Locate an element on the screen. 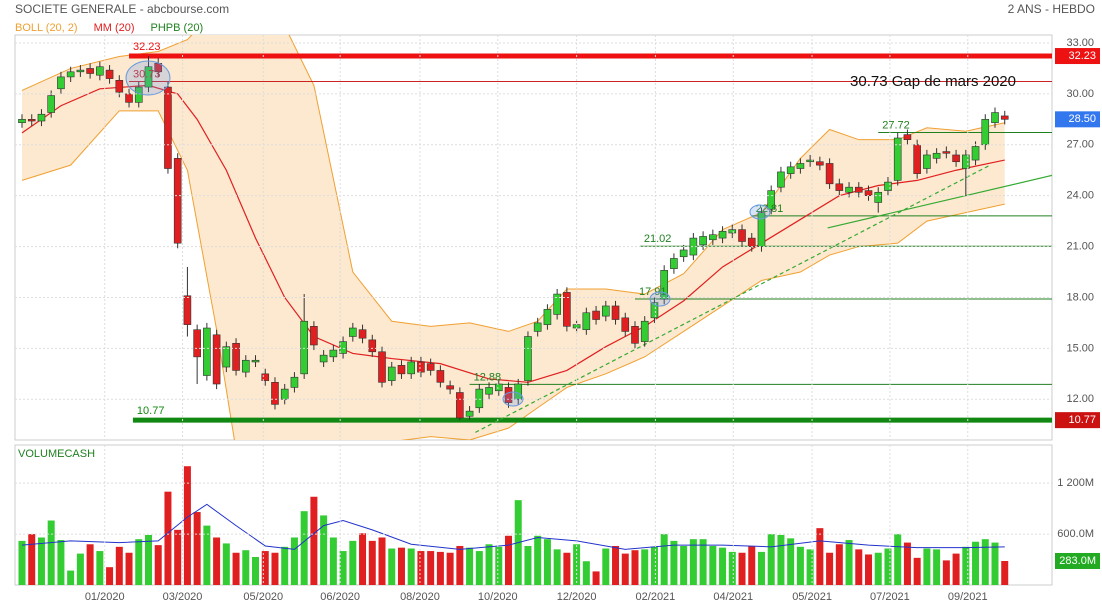  y-tick-label: 15.00 is located at coordinates (1080, 348).